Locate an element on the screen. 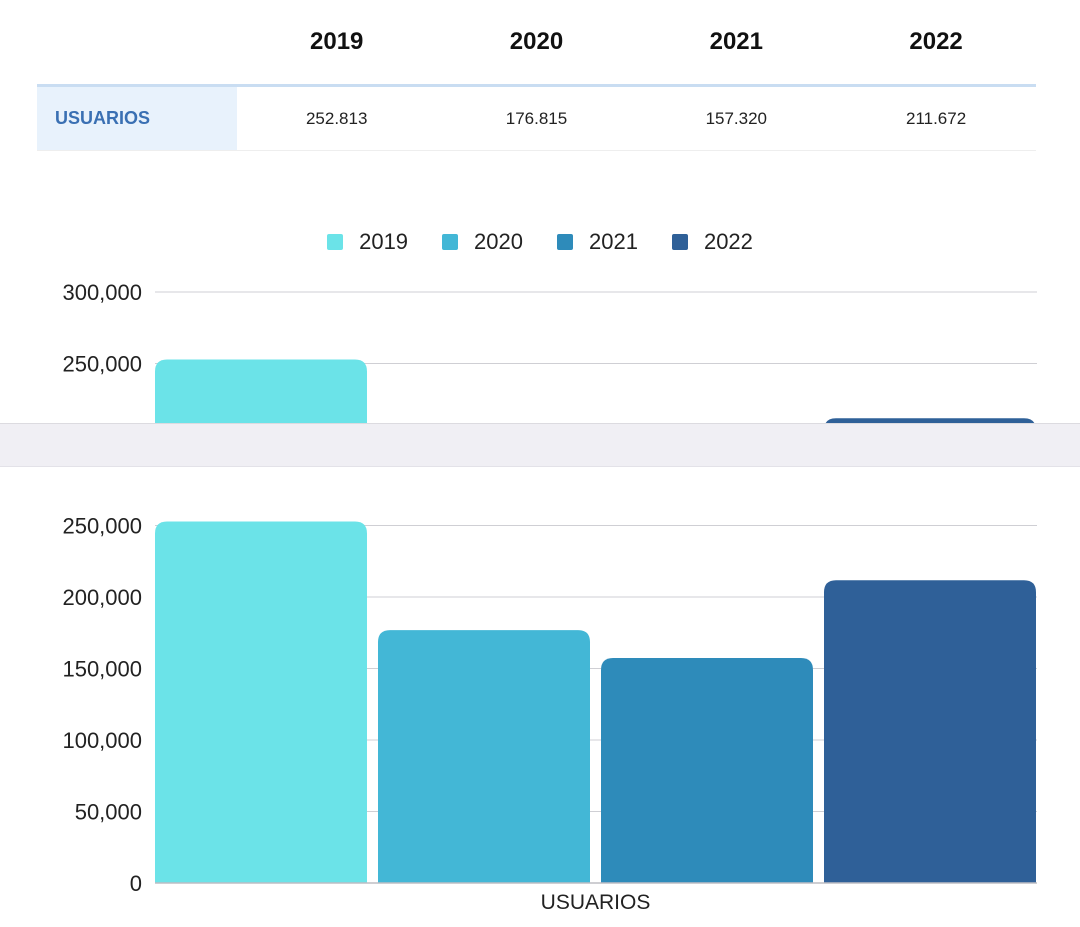 The height and width of the screenshot is (927, 1080). table-cell: 176.815 is located at coordinates (536, 118).